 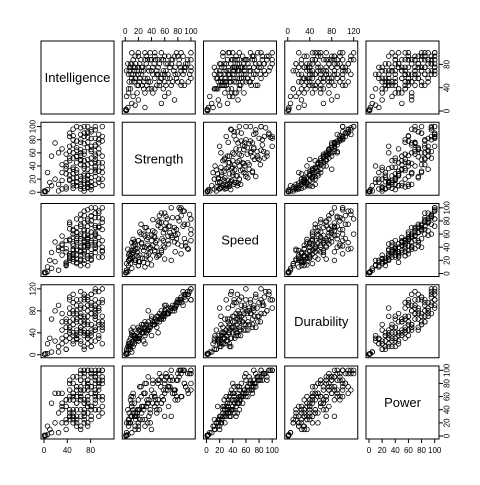 What do you see at coordinates (321, 402) in the screenshot?
I see `panel-power-vs-durability` at bounding box center [321, 402].